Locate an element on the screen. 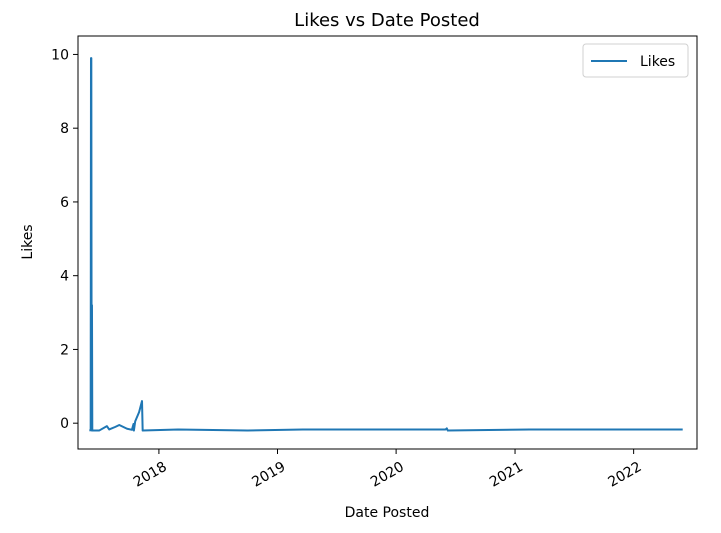 The image size is (721, 533). y-tick-label: 10 is located at coordinates (60, 55).